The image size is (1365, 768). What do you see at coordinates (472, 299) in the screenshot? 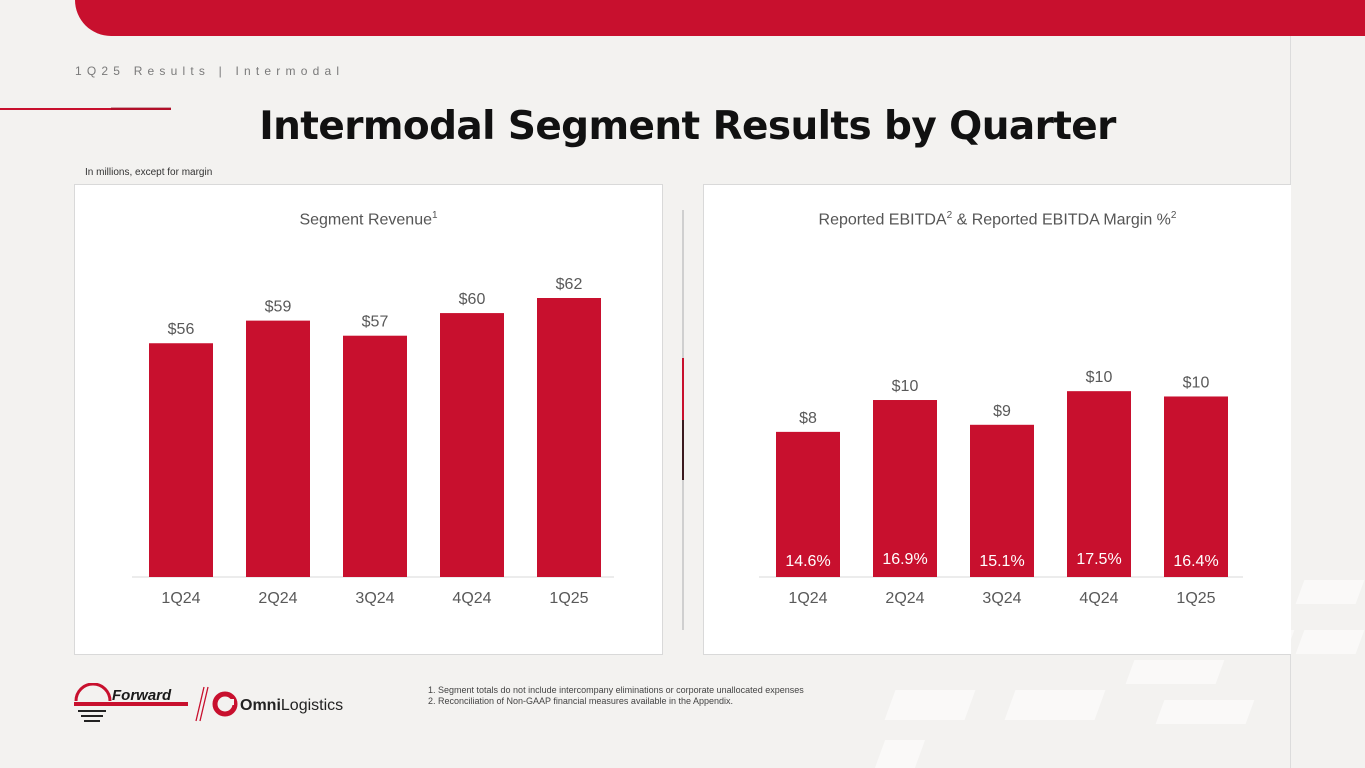
I see `bar-value-label: $60` at bounding box center [472, 299].